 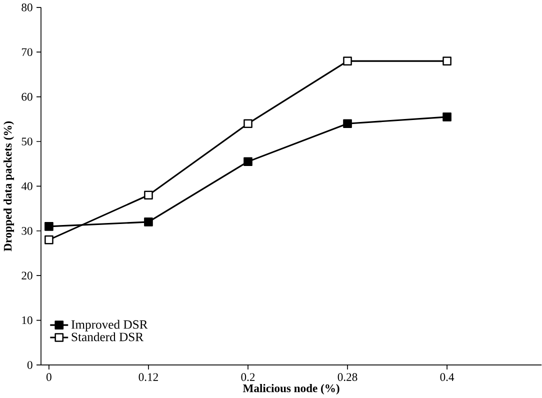 I want to click on y-tick-label: 50, so click(x=27, y=142).